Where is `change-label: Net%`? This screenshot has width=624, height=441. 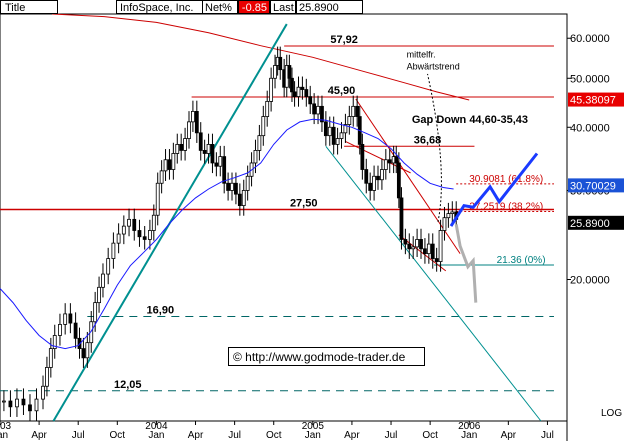 change-label: Net% is located at coordinates (220, 7).